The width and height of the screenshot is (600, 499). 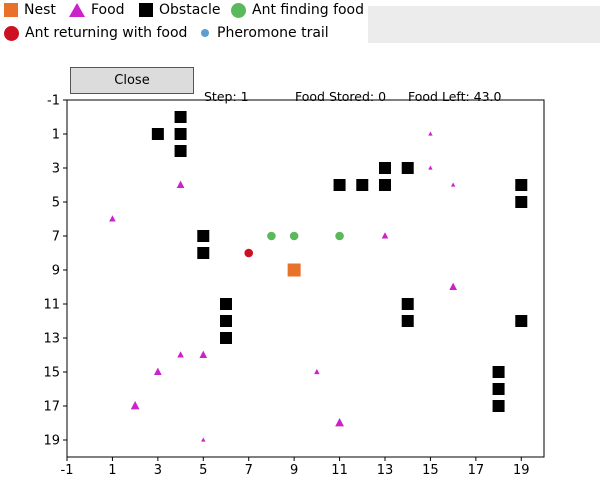 What do you see at coordinates (205, 33) in the screenshot?
I see `pheromone-legend-dot-icon` at bounding box center [205, 33].